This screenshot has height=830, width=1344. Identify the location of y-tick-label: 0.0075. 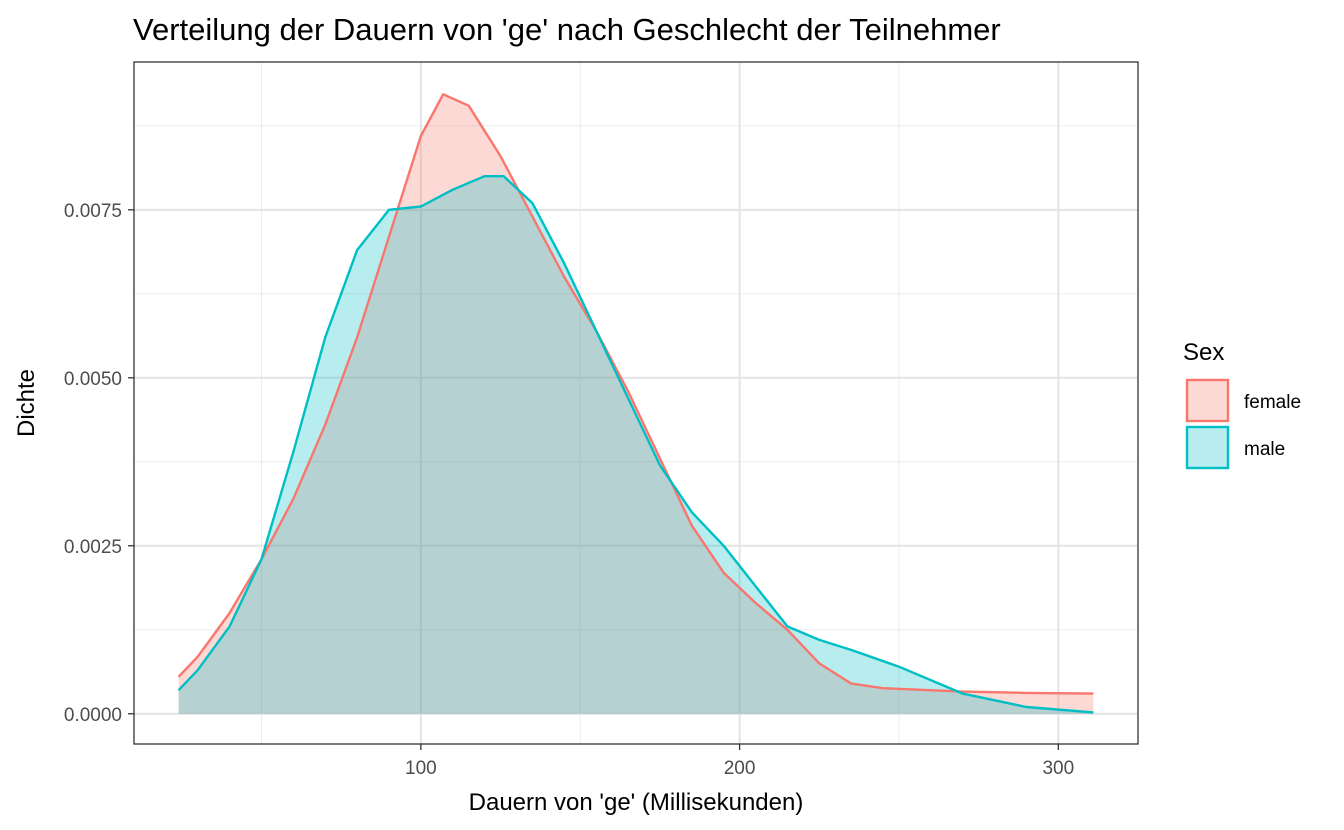
(93, 211).